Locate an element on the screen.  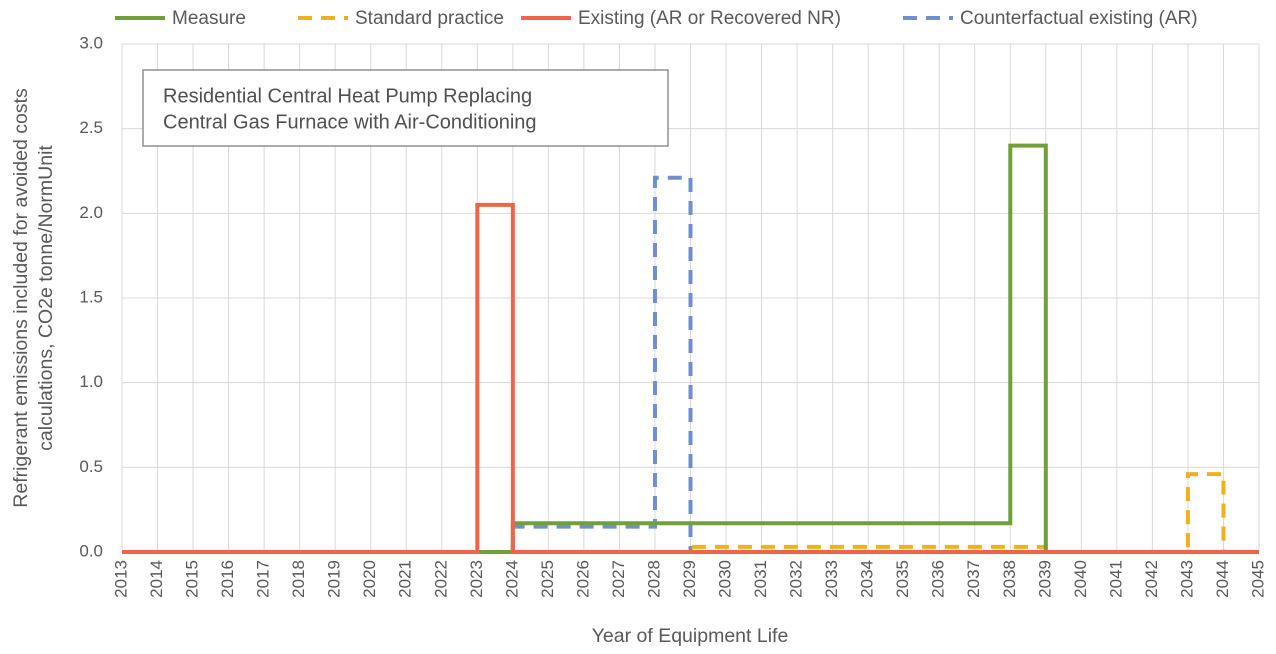
x-tick-label: 2035 is located at coordinates (902, 579).